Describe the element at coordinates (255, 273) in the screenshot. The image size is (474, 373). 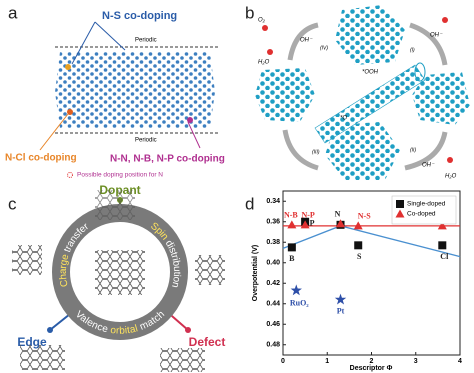
I see `y-axis-label: Overpotential (V)` at that location.